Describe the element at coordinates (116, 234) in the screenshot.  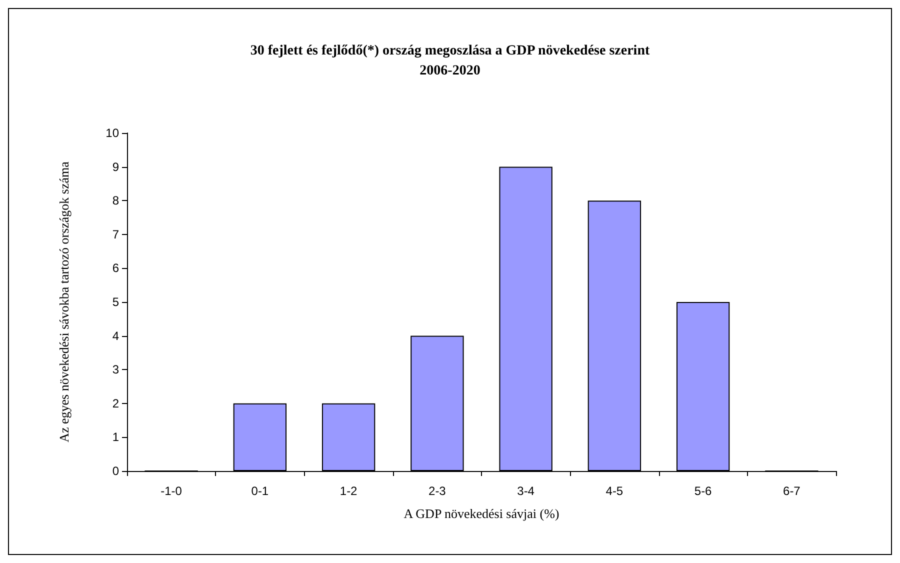
I see `y-tick-label: 7` at that location.